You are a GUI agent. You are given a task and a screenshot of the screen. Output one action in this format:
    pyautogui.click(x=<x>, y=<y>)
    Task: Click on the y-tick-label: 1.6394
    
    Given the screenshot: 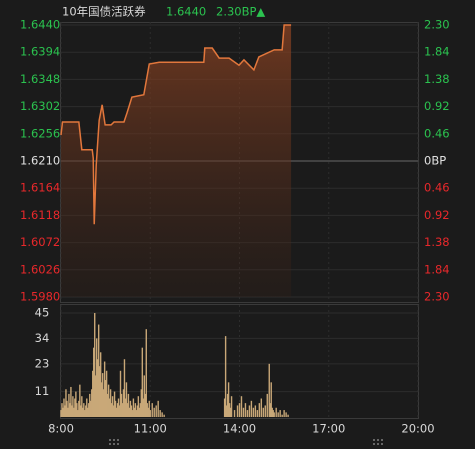 What is the action you would take?
    pyautogui.click(x=40, y=52)
    